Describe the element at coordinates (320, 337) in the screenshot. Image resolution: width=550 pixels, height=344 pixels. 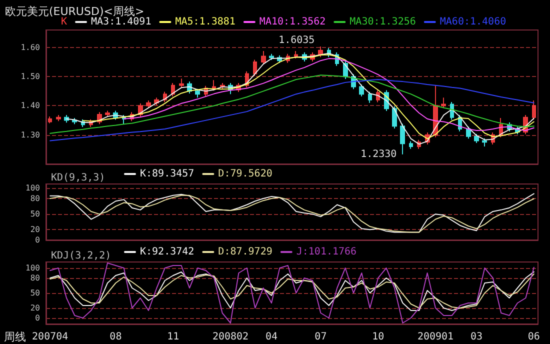
I see `x-tick-label: 07` at that location.